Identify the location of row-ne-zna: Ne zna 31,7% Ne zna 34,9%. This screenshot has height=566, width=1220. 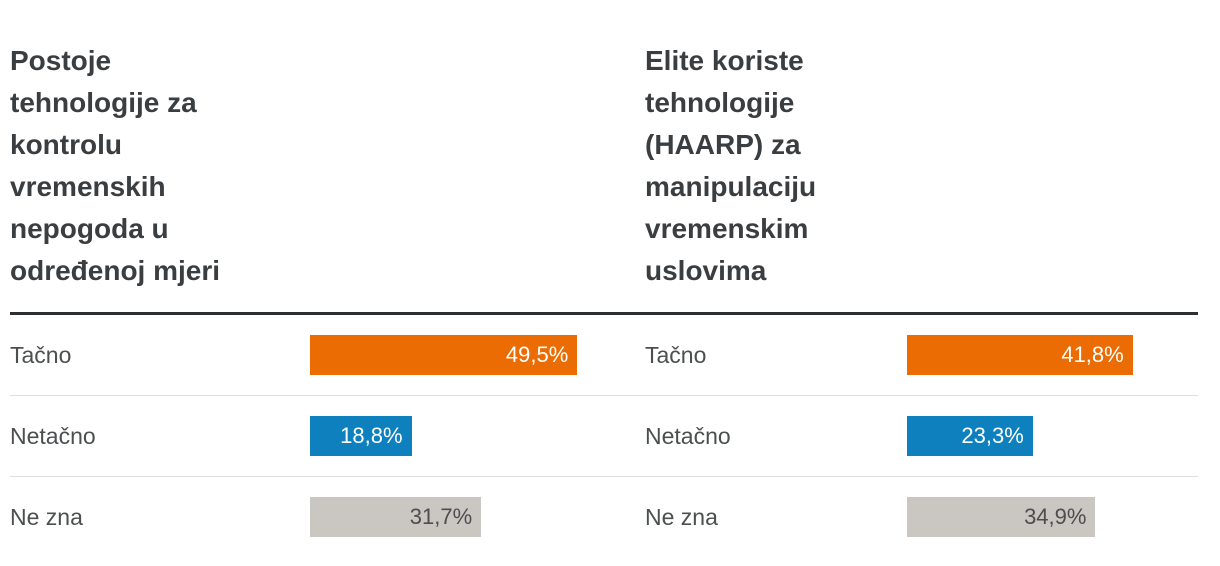
(604, 517).